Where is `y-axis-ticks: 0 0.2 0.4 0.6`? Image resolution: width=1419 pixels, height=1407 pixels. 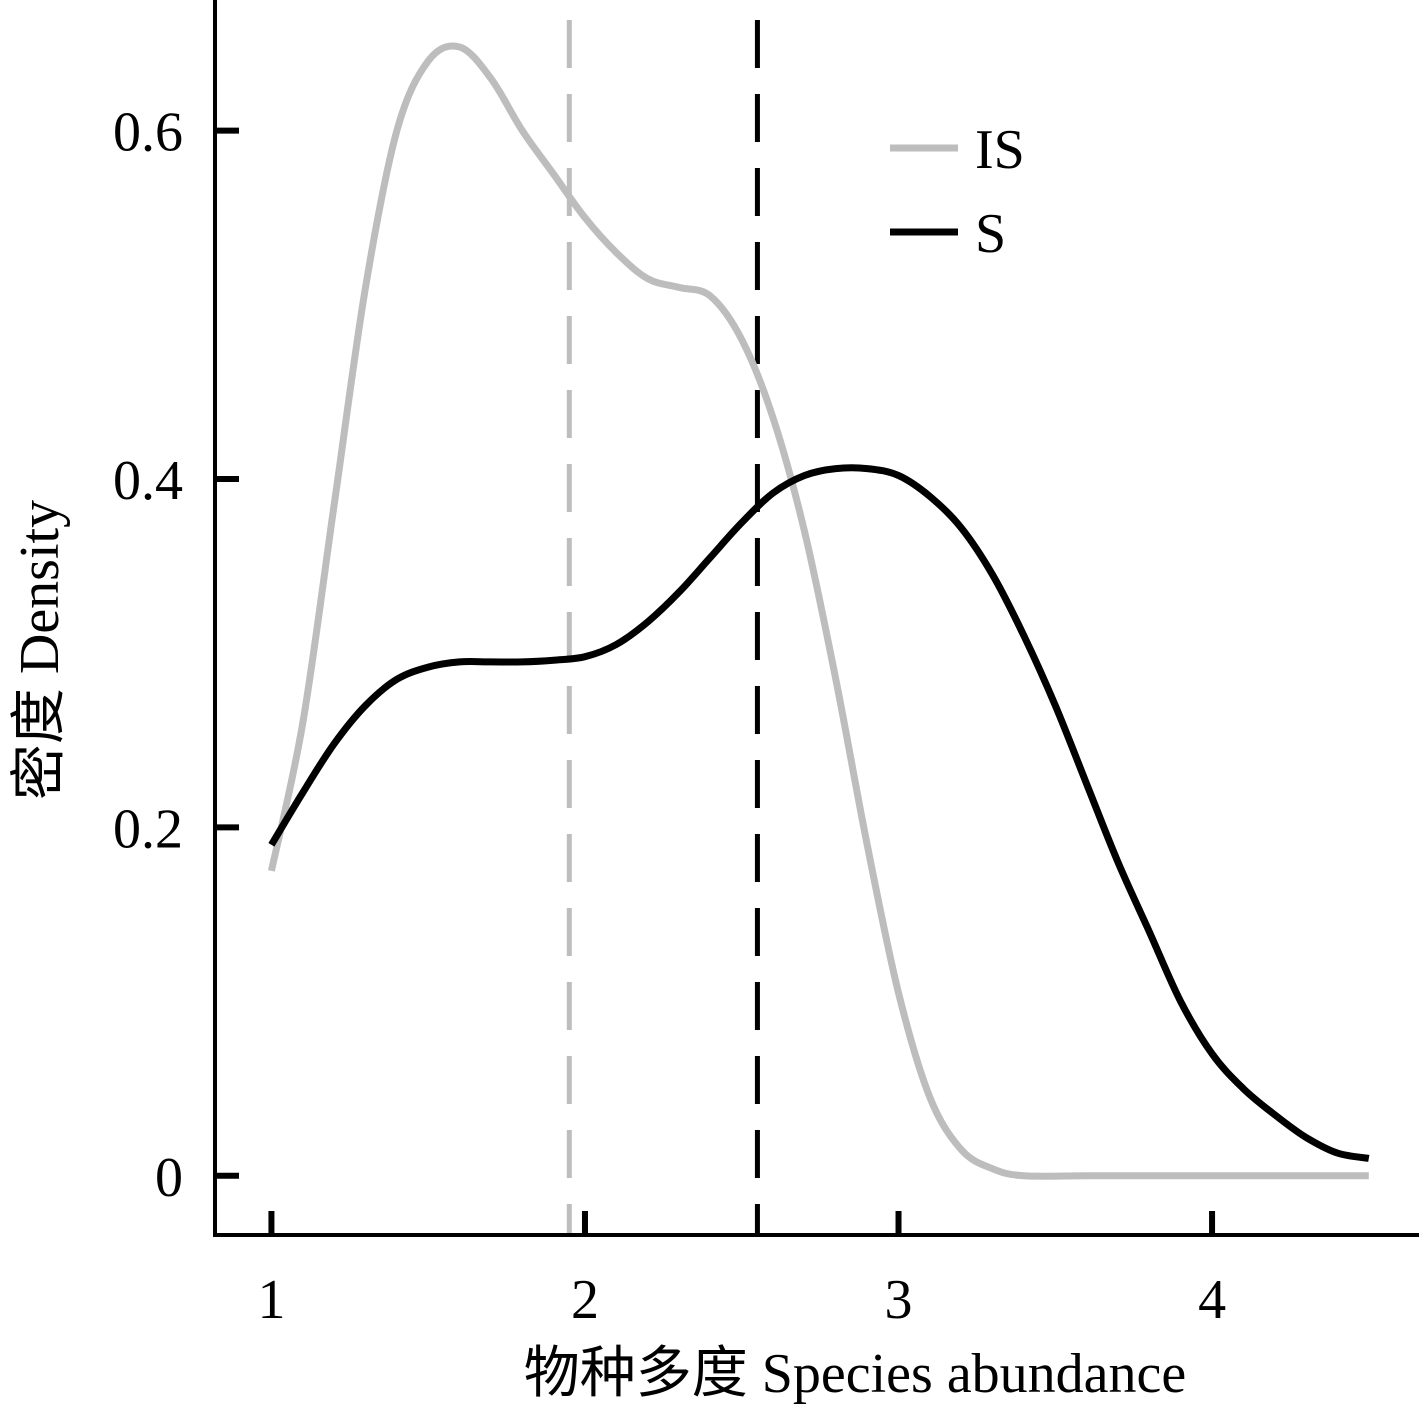 y-axis-ticks: 0 0.2 0.4 0.6 is located at coordinates (176, 655).